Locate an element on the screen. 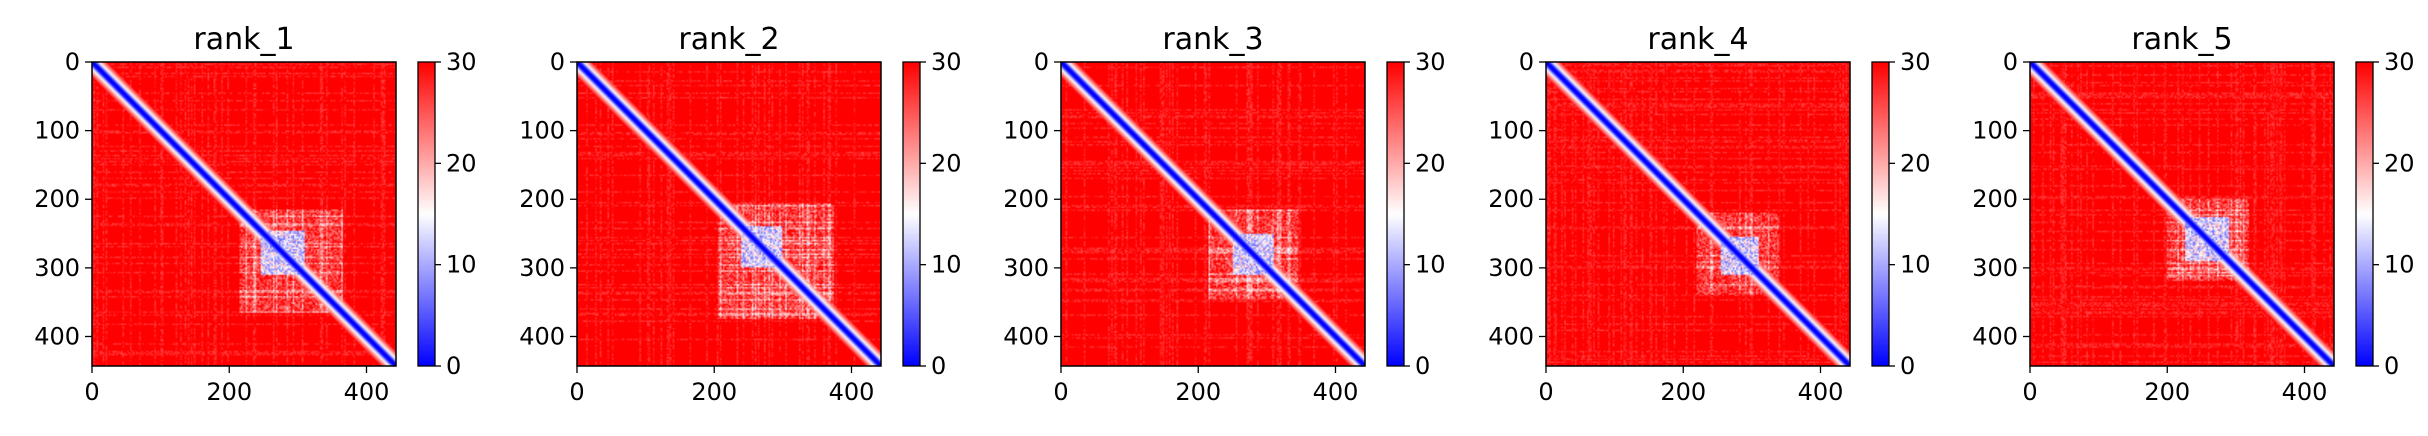 The image size is (2428, 436). panel-title: rank_1 is located at coordinates (243, 39).